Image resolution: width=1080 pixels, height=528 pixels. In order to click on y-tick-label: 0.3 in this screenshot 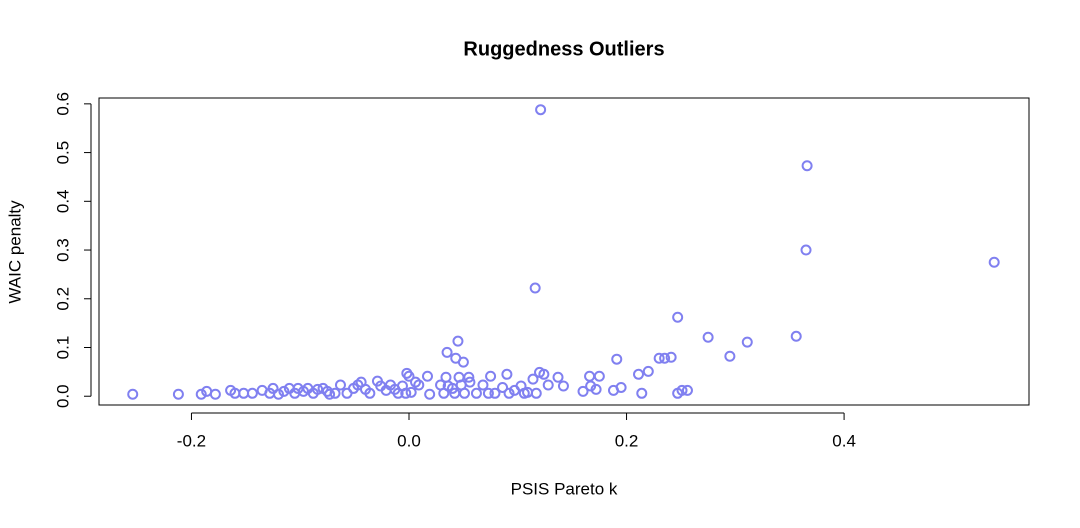, I will do `click(62, 250)`.